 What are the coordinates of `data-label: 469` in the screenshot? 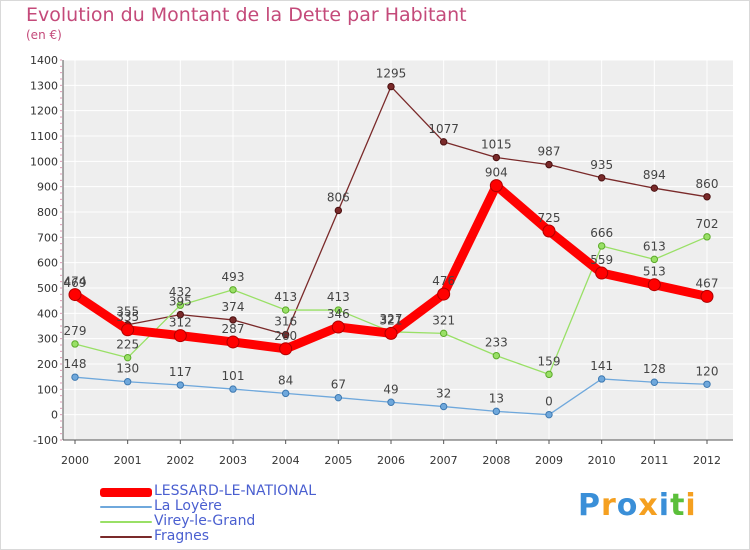 It's located at (75, 283).